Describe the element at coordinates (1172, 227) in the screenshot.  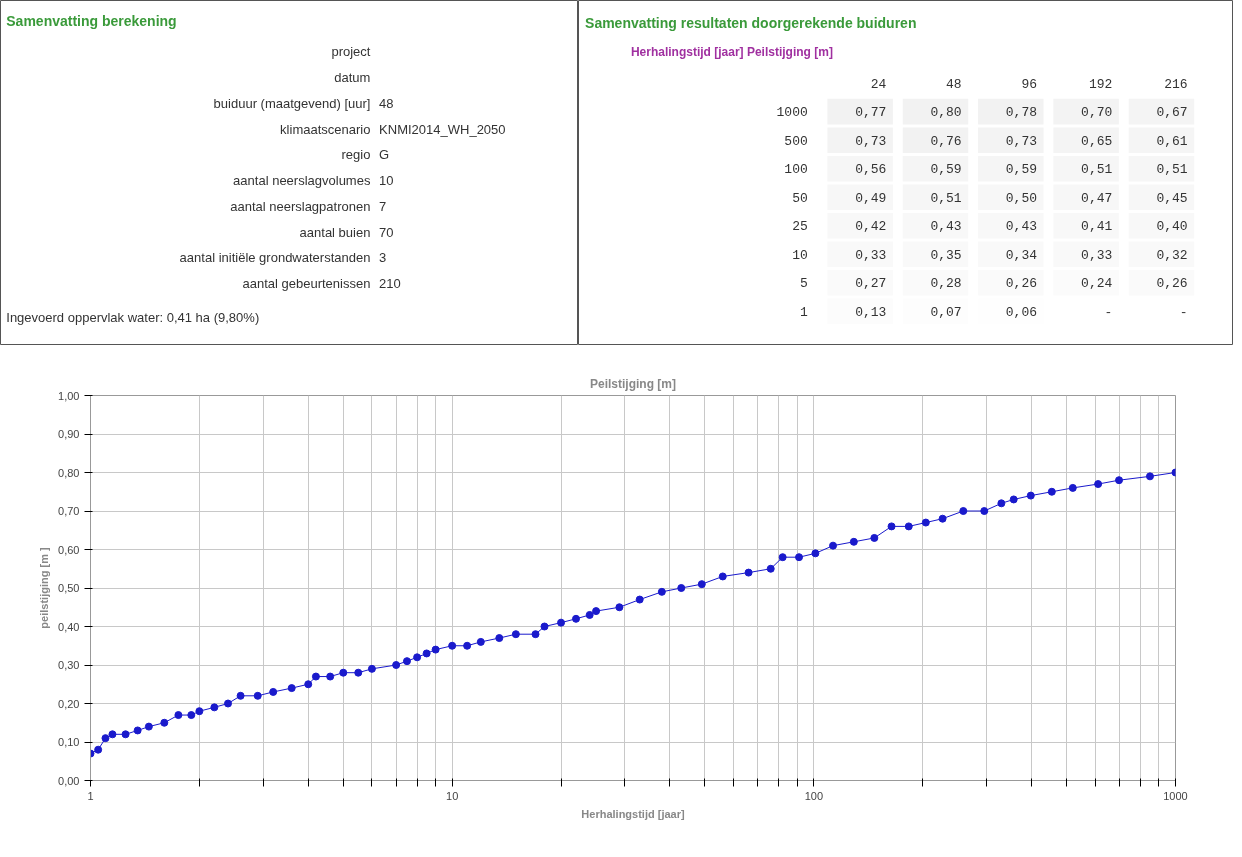
I see `data-label: 0,40` at that location.